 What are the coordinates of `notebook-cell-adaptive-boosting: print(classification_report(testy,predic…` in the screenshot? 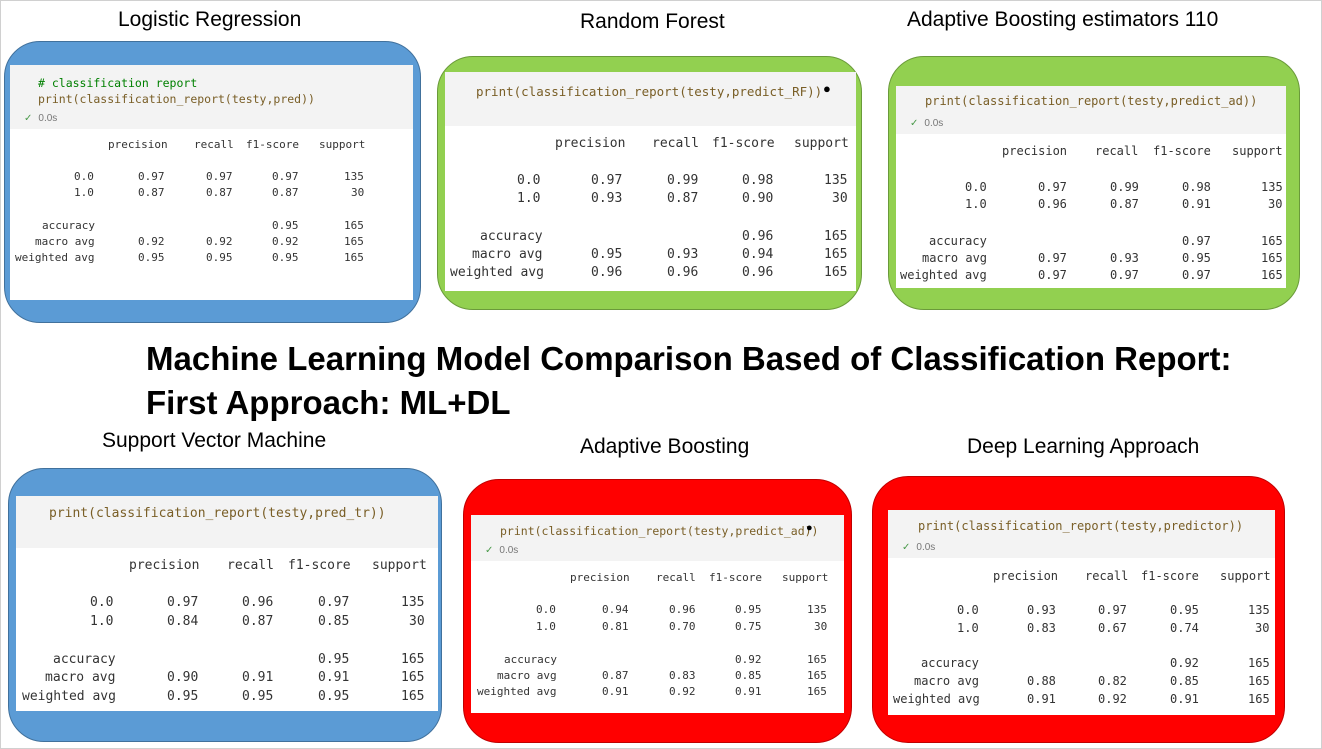 It's located at (657, 614).